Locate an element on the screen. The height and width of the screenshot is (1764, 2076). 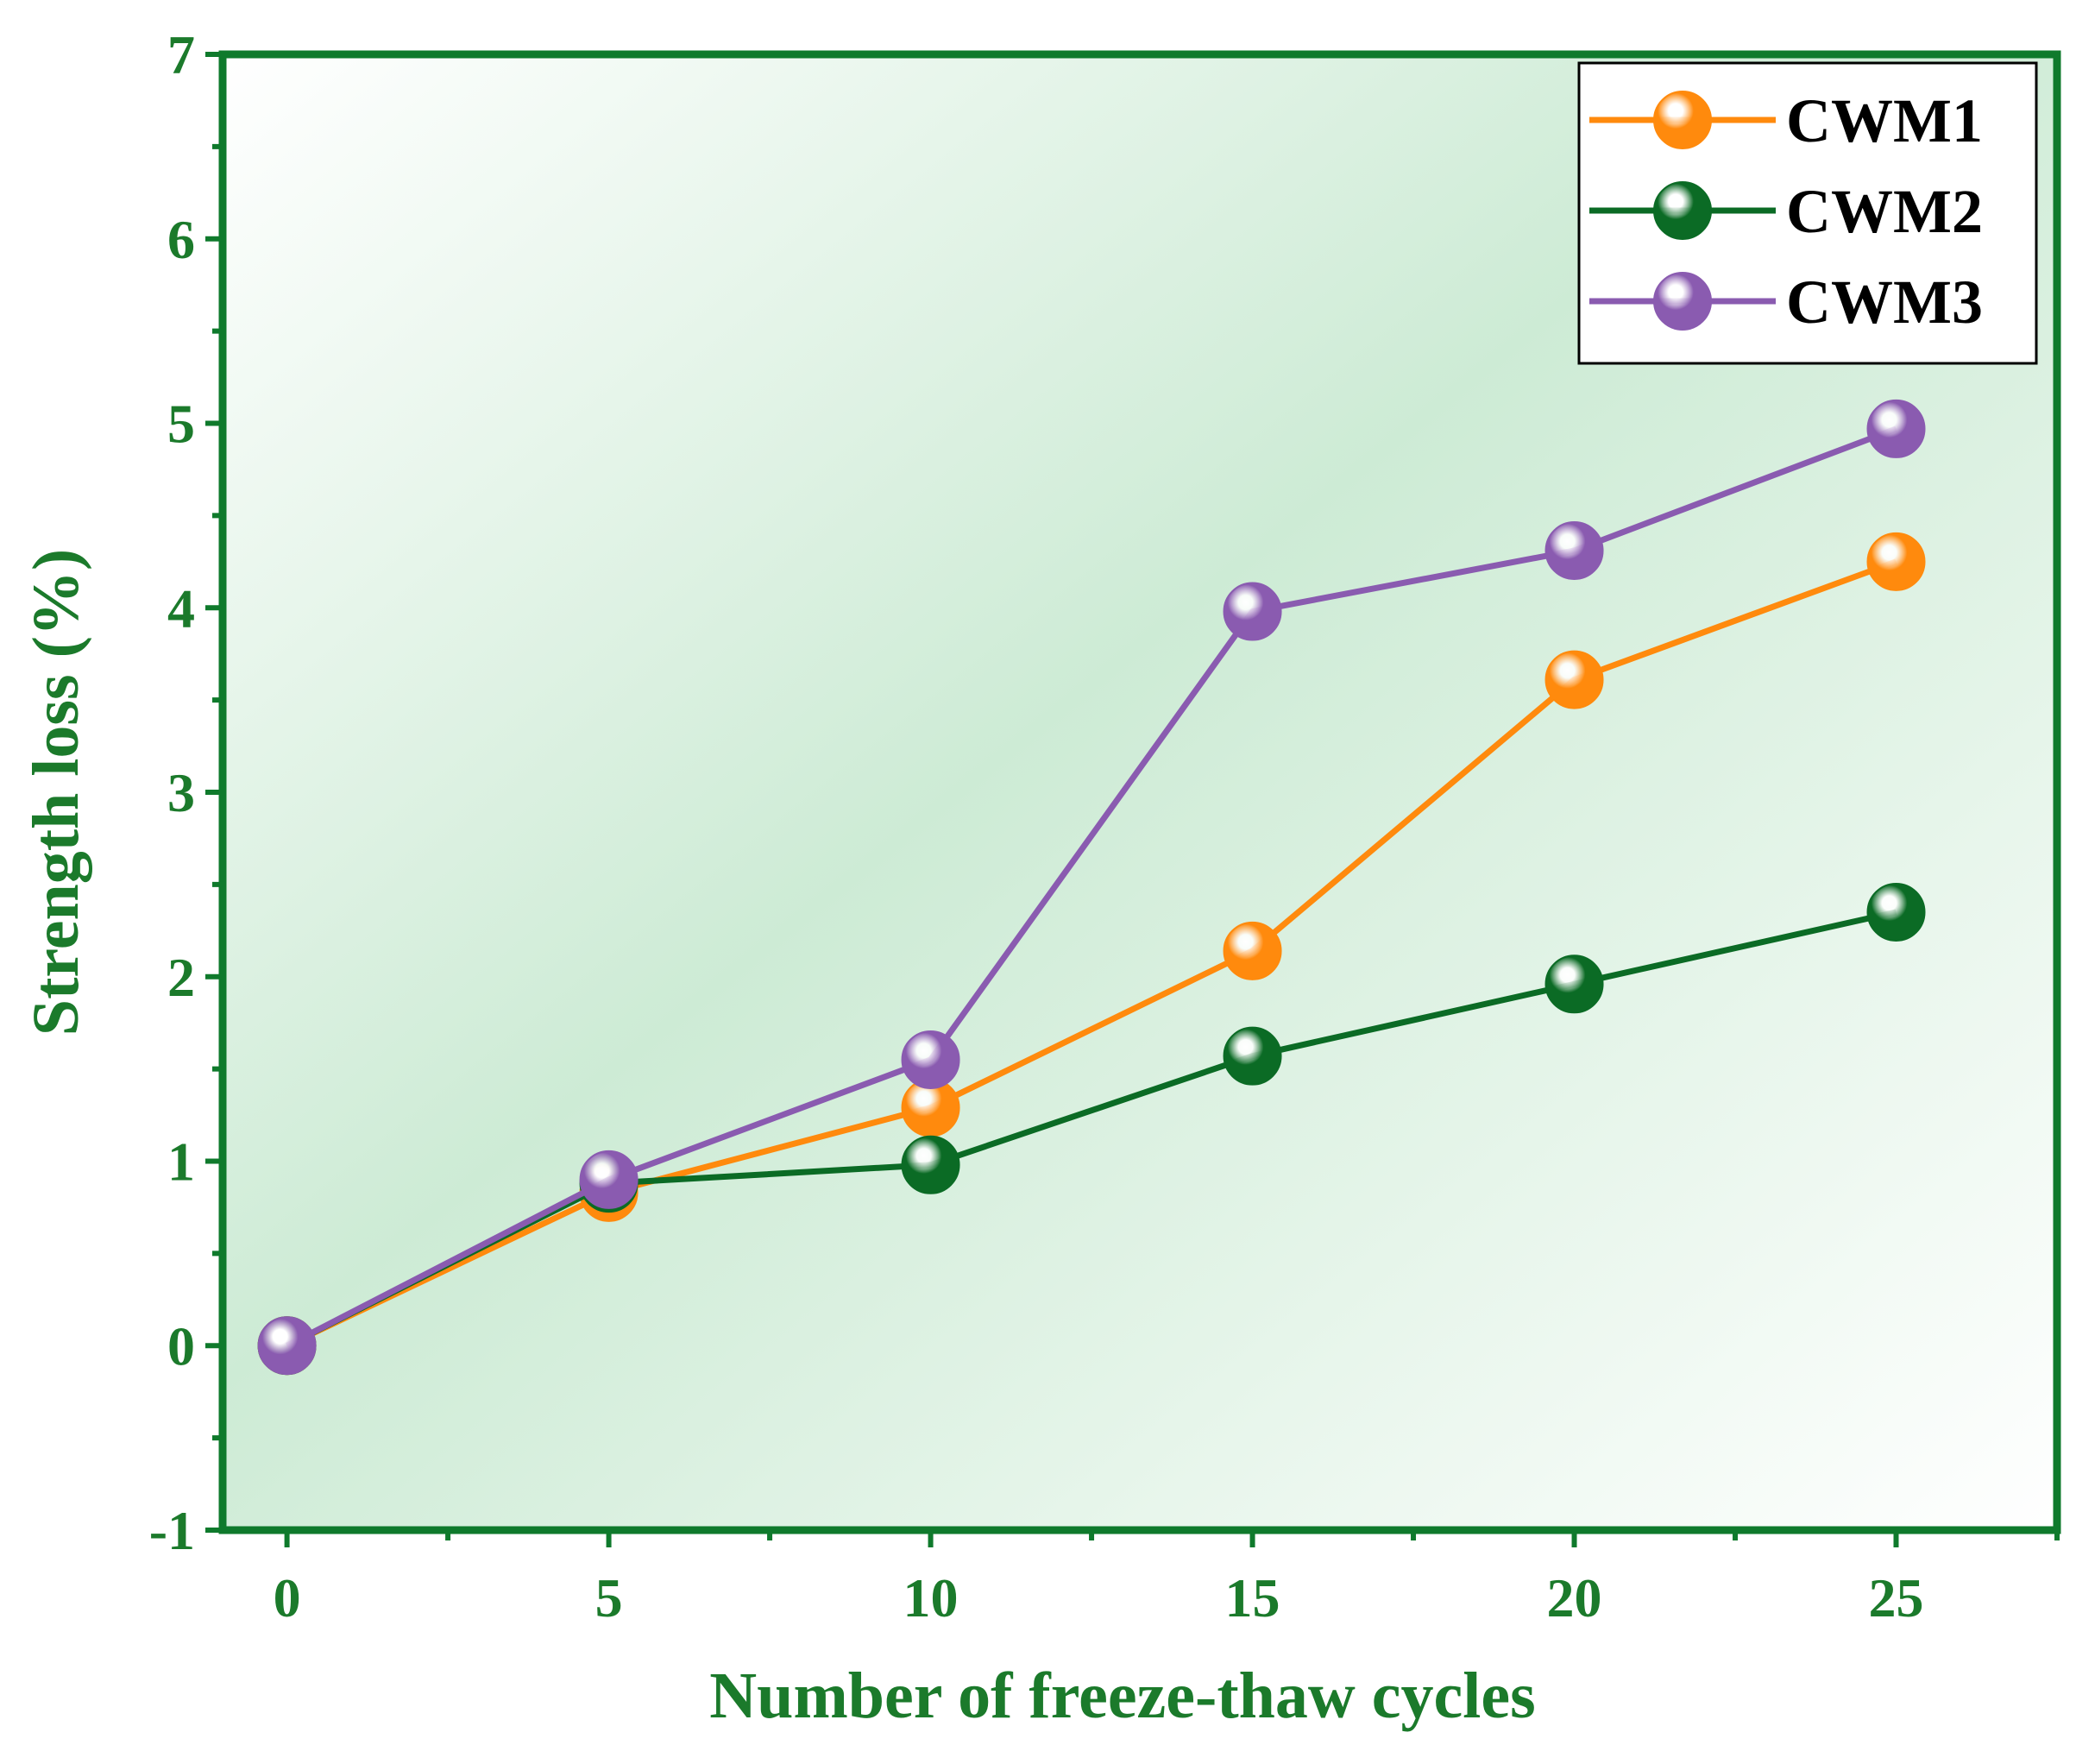
legend-label: CWM1 is located at coordinates (1884, 120).